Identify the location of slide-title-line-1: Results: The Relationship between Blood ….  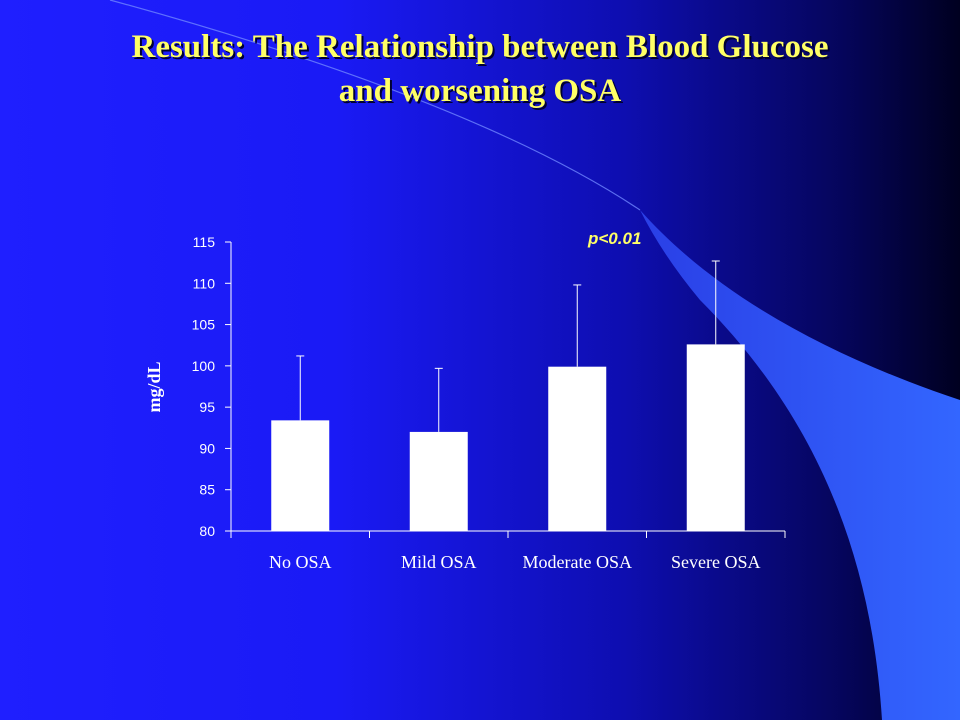
(480, 47).